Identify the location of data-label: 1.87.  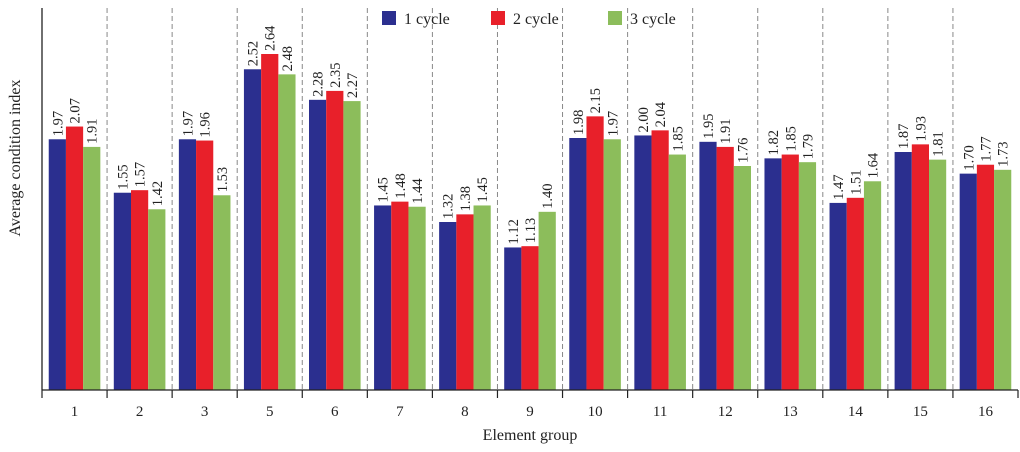
(904, 136).